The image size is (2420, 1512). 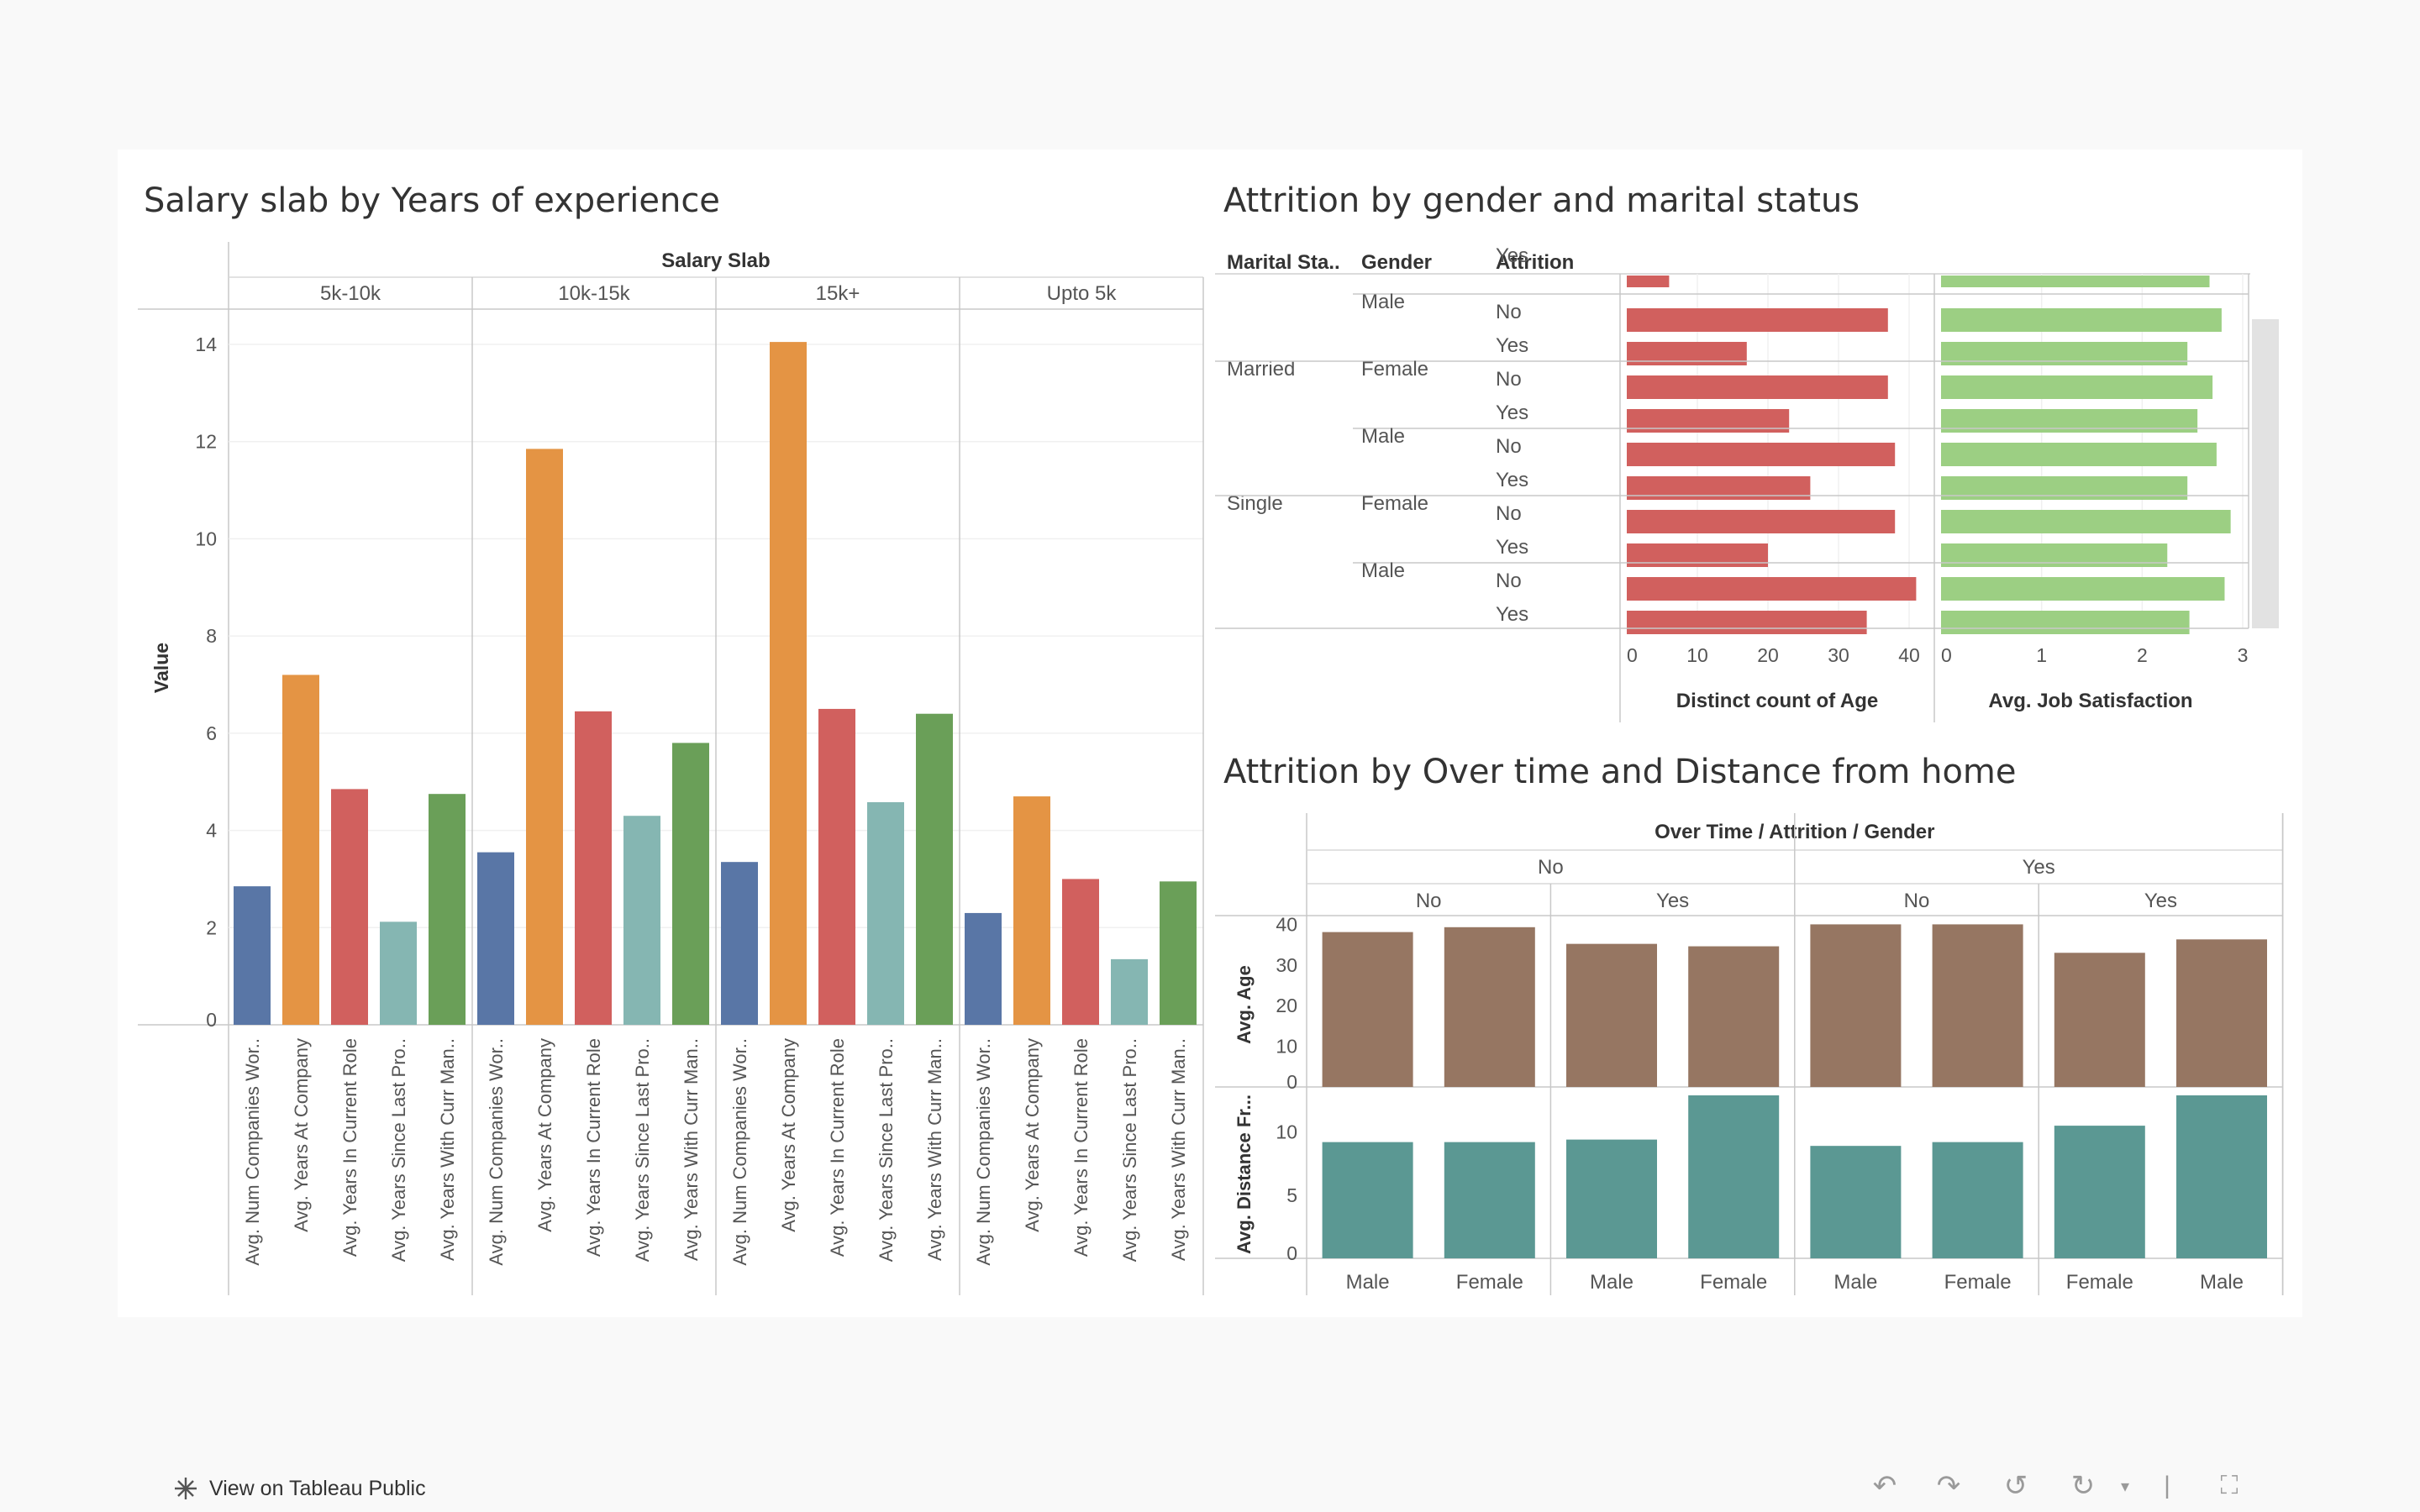 I want to click on attrition-header: Attrition, so click(x=1535, y=262).